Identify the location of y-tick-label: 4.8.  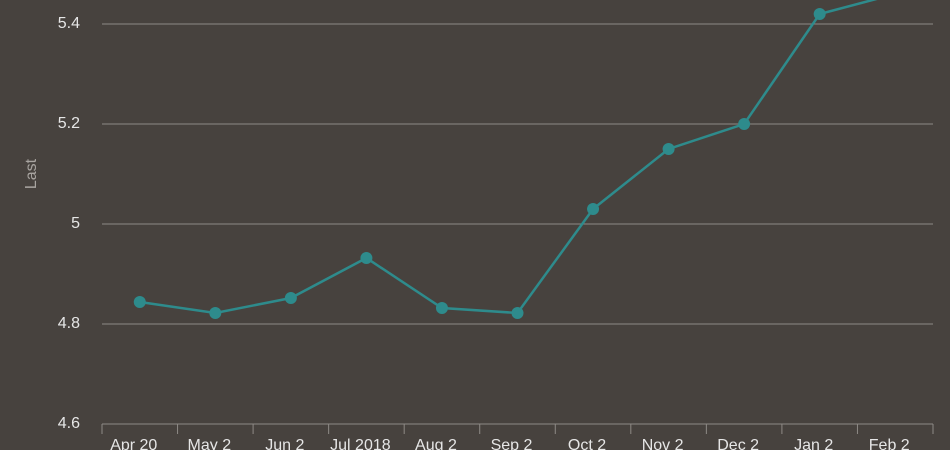
(69, 323).